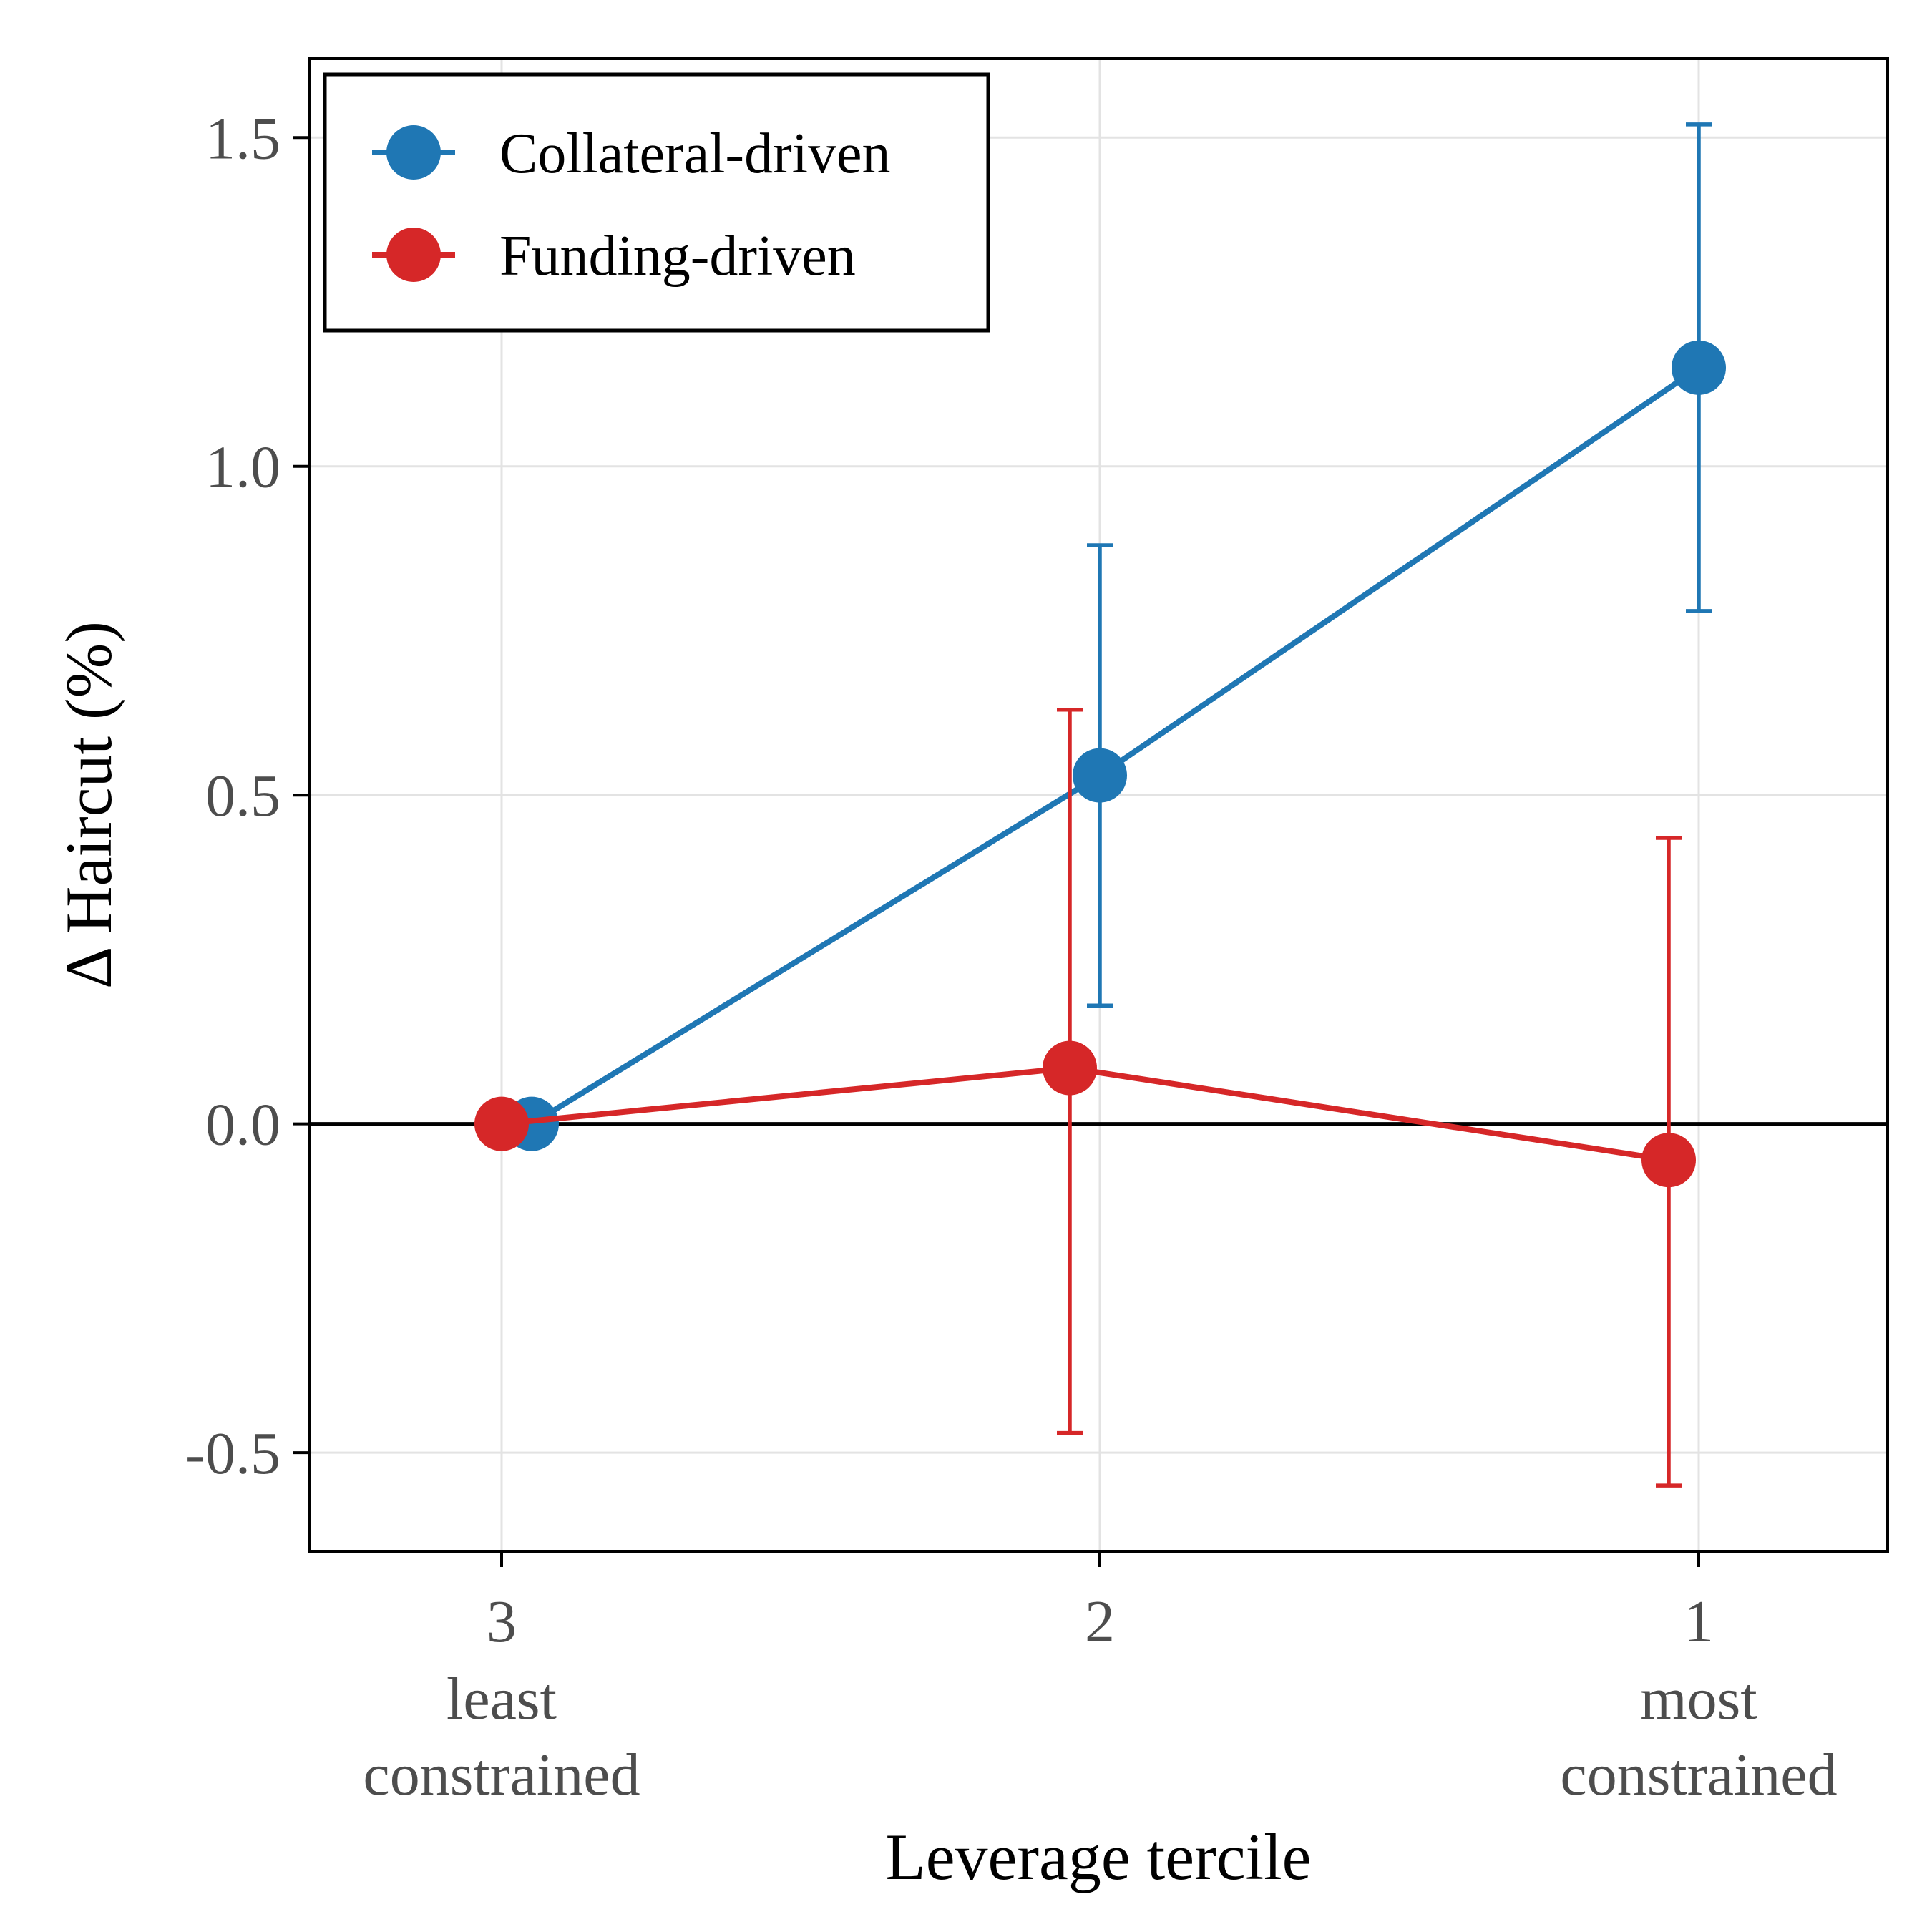 The image size is (1932, 1932). I want to click on y-tick-label: 1.0, so click(242, 467).